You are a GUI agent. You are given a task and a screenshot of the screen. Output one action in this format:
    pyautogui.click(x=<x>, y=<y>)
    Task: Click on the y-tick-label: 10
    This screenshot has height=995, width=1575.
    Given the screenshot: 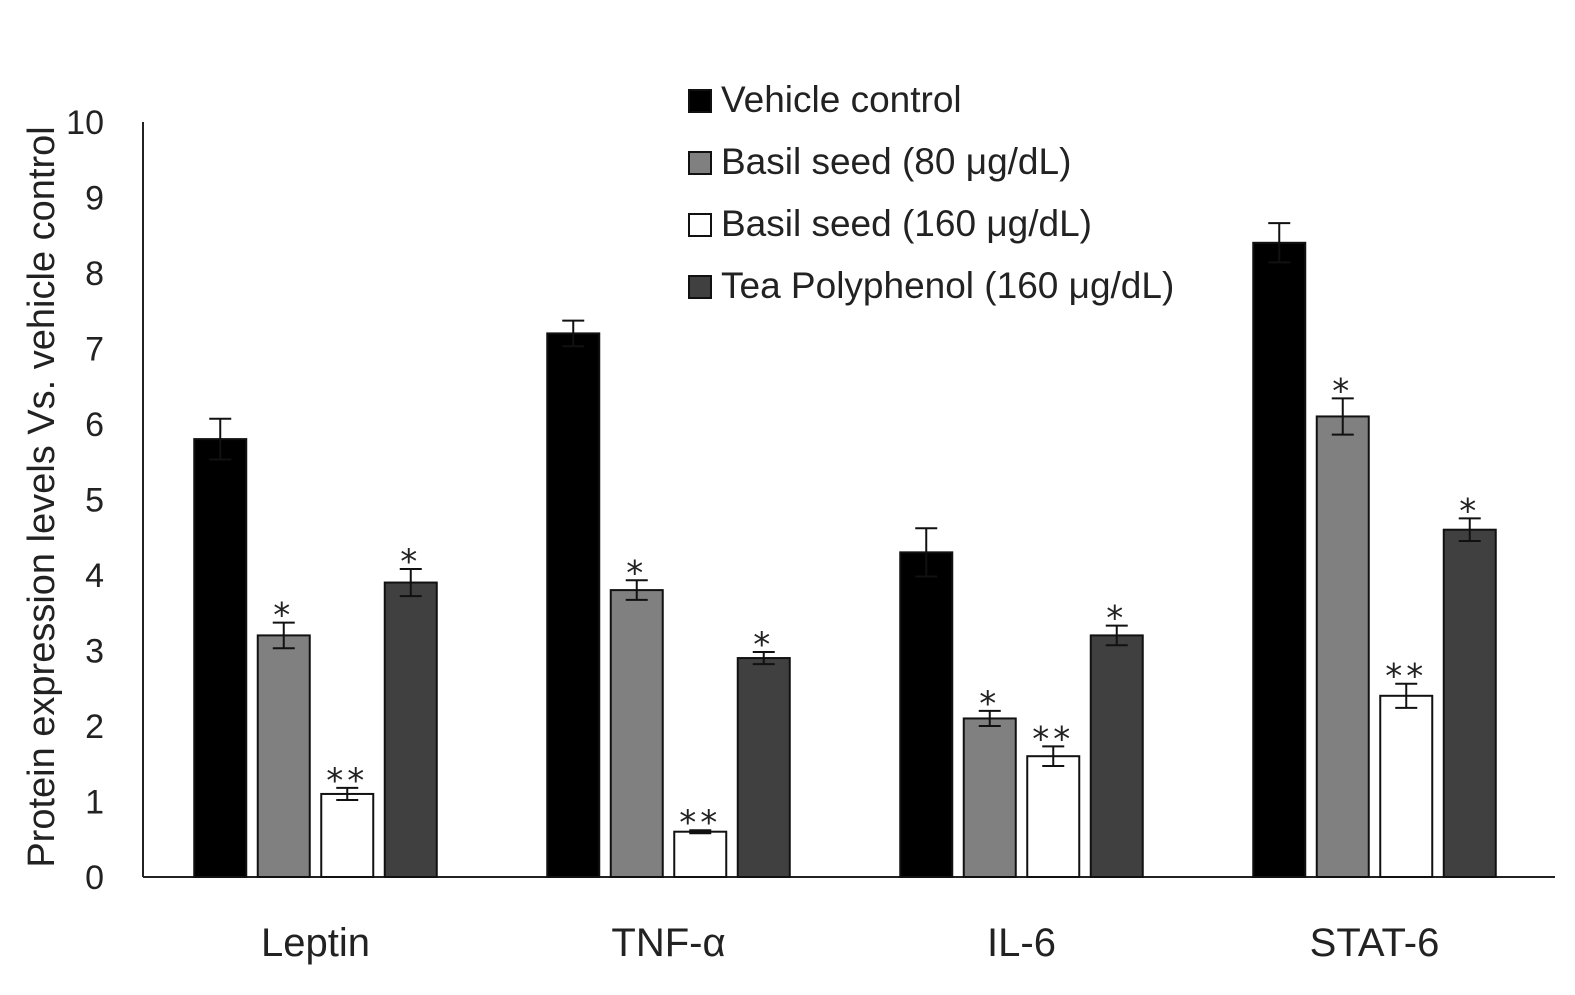 What is the action you would take?
    pyautogui.click(x=85, y=123)
    